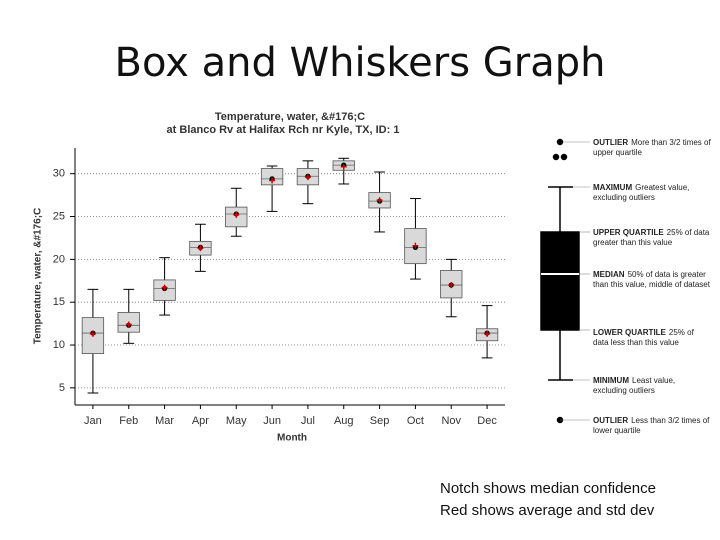  Describe the element at coordinates (611, 380) in the screenshot. I see `legend-key-label: MINIMUM` at that location.